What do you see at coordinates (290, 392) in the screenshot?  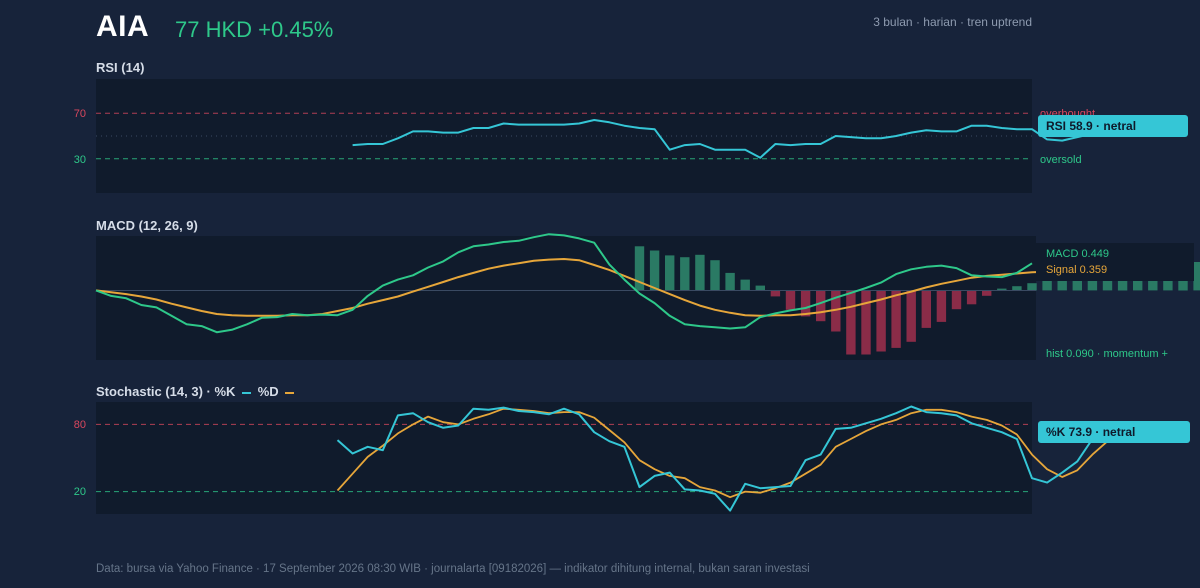 I see `d-legend-swatch` at bounding box center [290, 392].